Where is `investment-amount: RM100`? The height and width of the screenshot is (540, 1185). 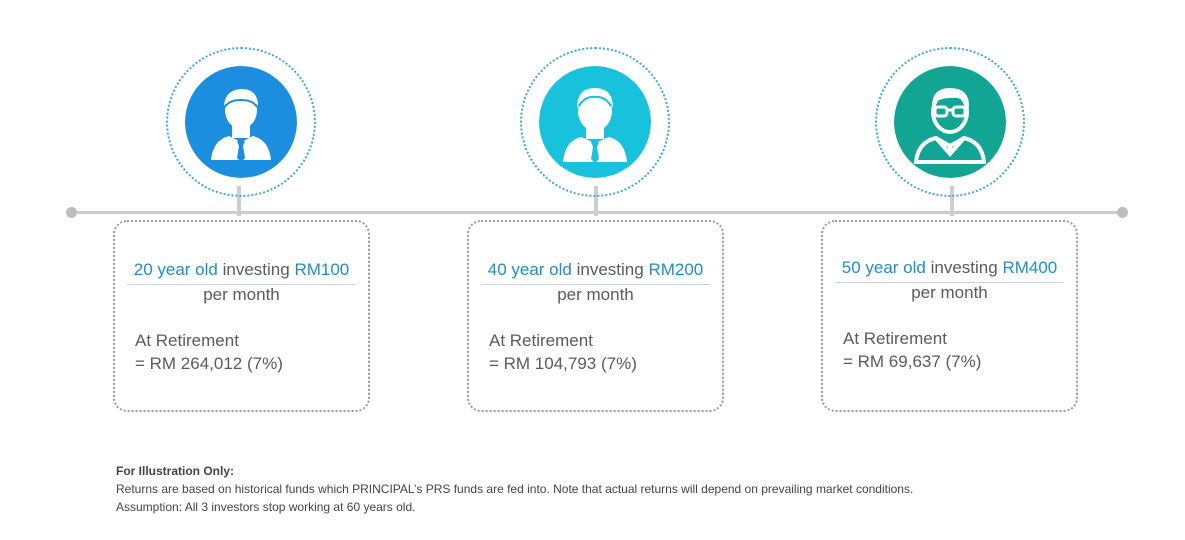 investment-amount: RM100 is located at coordinates (322, 269).